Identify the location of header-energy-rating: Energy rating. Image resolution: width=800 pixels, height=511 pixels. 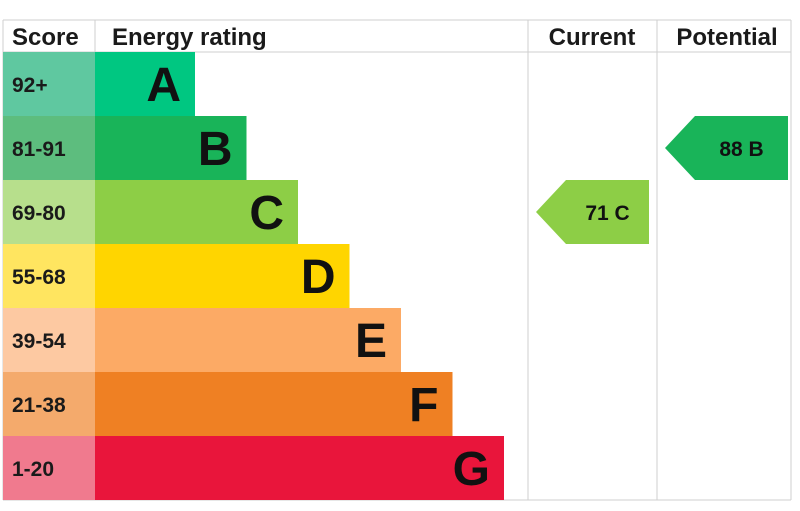
(189, 37).